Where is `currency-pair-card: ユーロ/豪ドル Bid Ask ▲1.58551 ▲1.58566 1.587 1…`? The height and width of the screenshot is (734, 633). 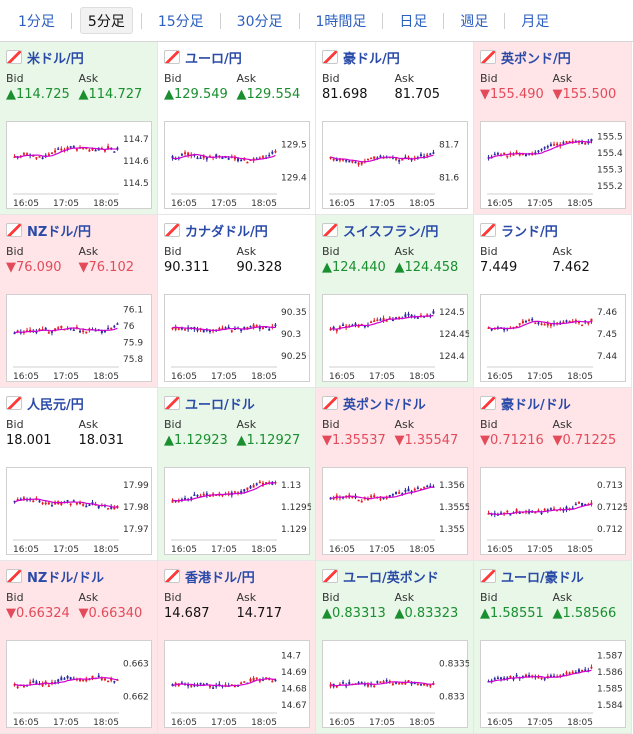
currency-pair-card: ユーロ/豪ドル Bid Ask ▲1.58551 ▲1.58566 1.587 1… is located at coordinates (553, 647).